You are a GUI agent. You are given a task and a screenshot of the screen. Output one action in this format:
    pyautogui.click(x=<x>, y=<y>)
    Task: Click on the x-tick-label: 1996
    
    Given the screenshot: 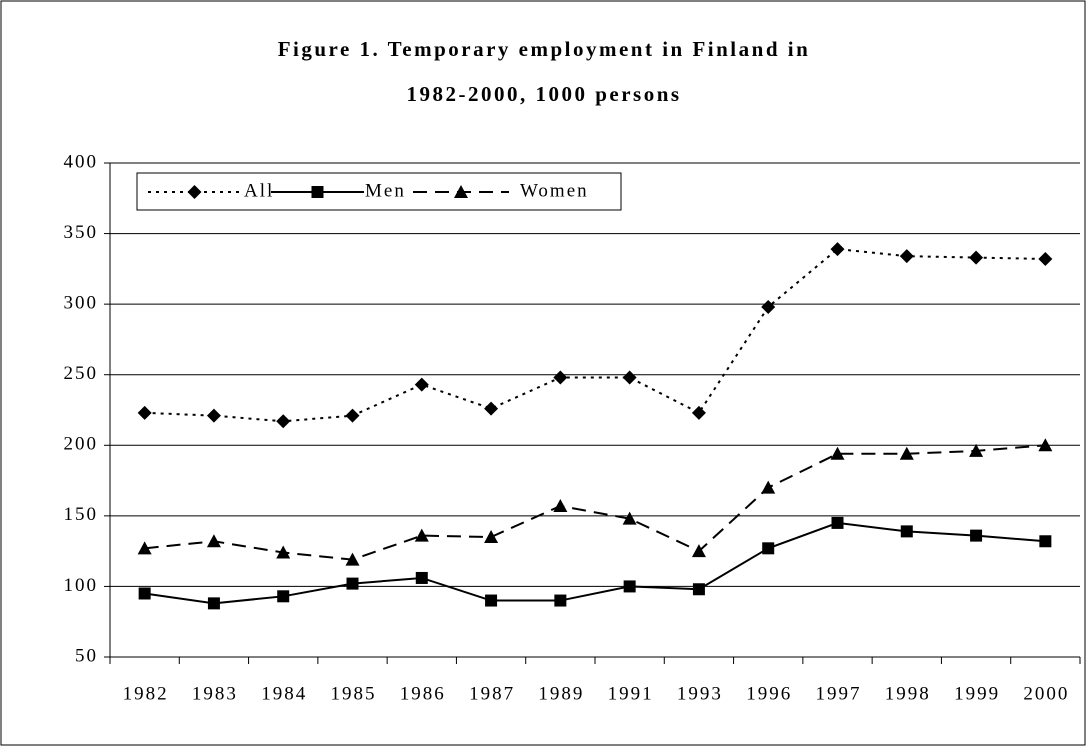 What is the action you would take?
    pyautogui.click(x=769, y=693)
    